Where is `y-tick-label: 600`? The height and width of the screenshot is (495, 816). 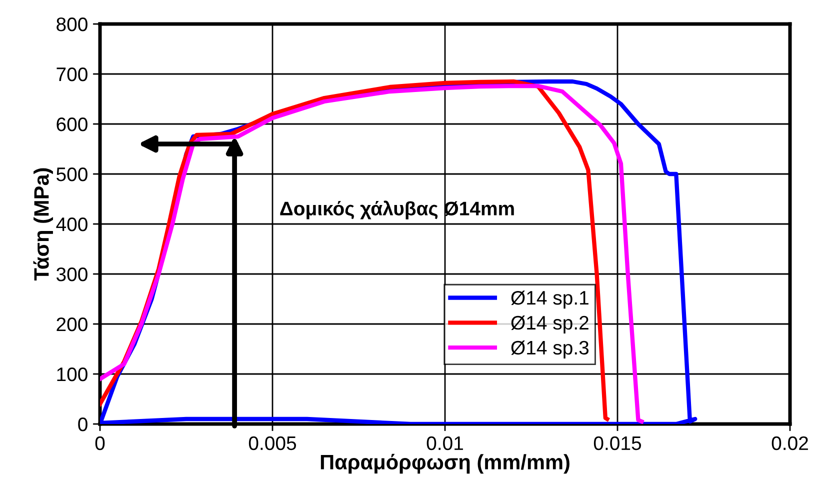 y-tick-label: 600 is located at coordinates (72, 124).